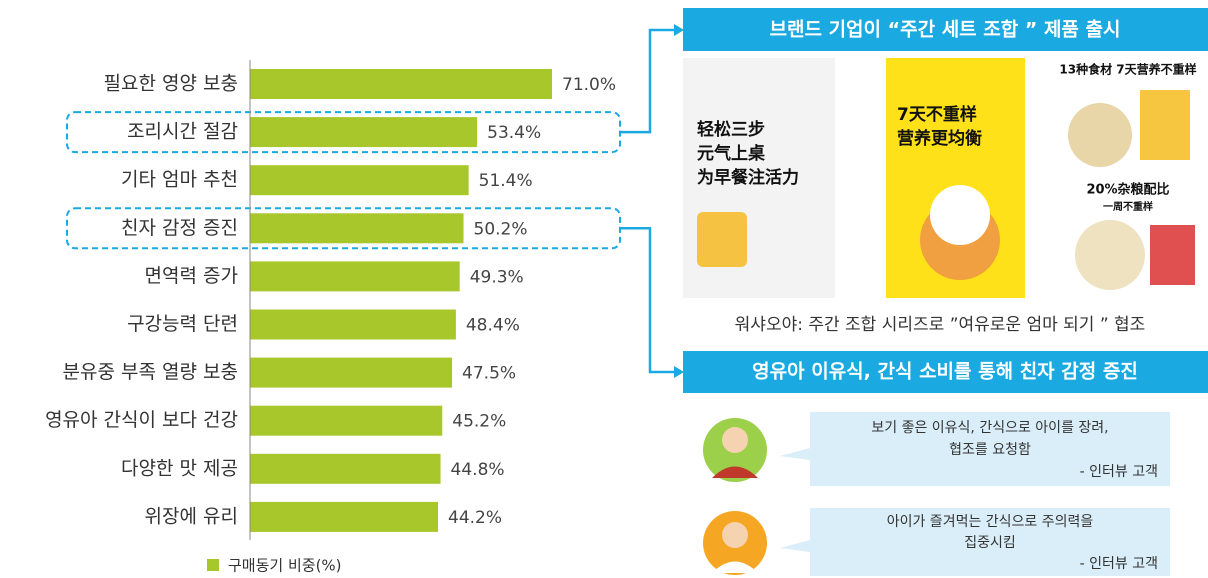 The width and height of the screenshot is (1208, 578). I want to click on image-text: 20%杂粮配比, so click(1127, 190).